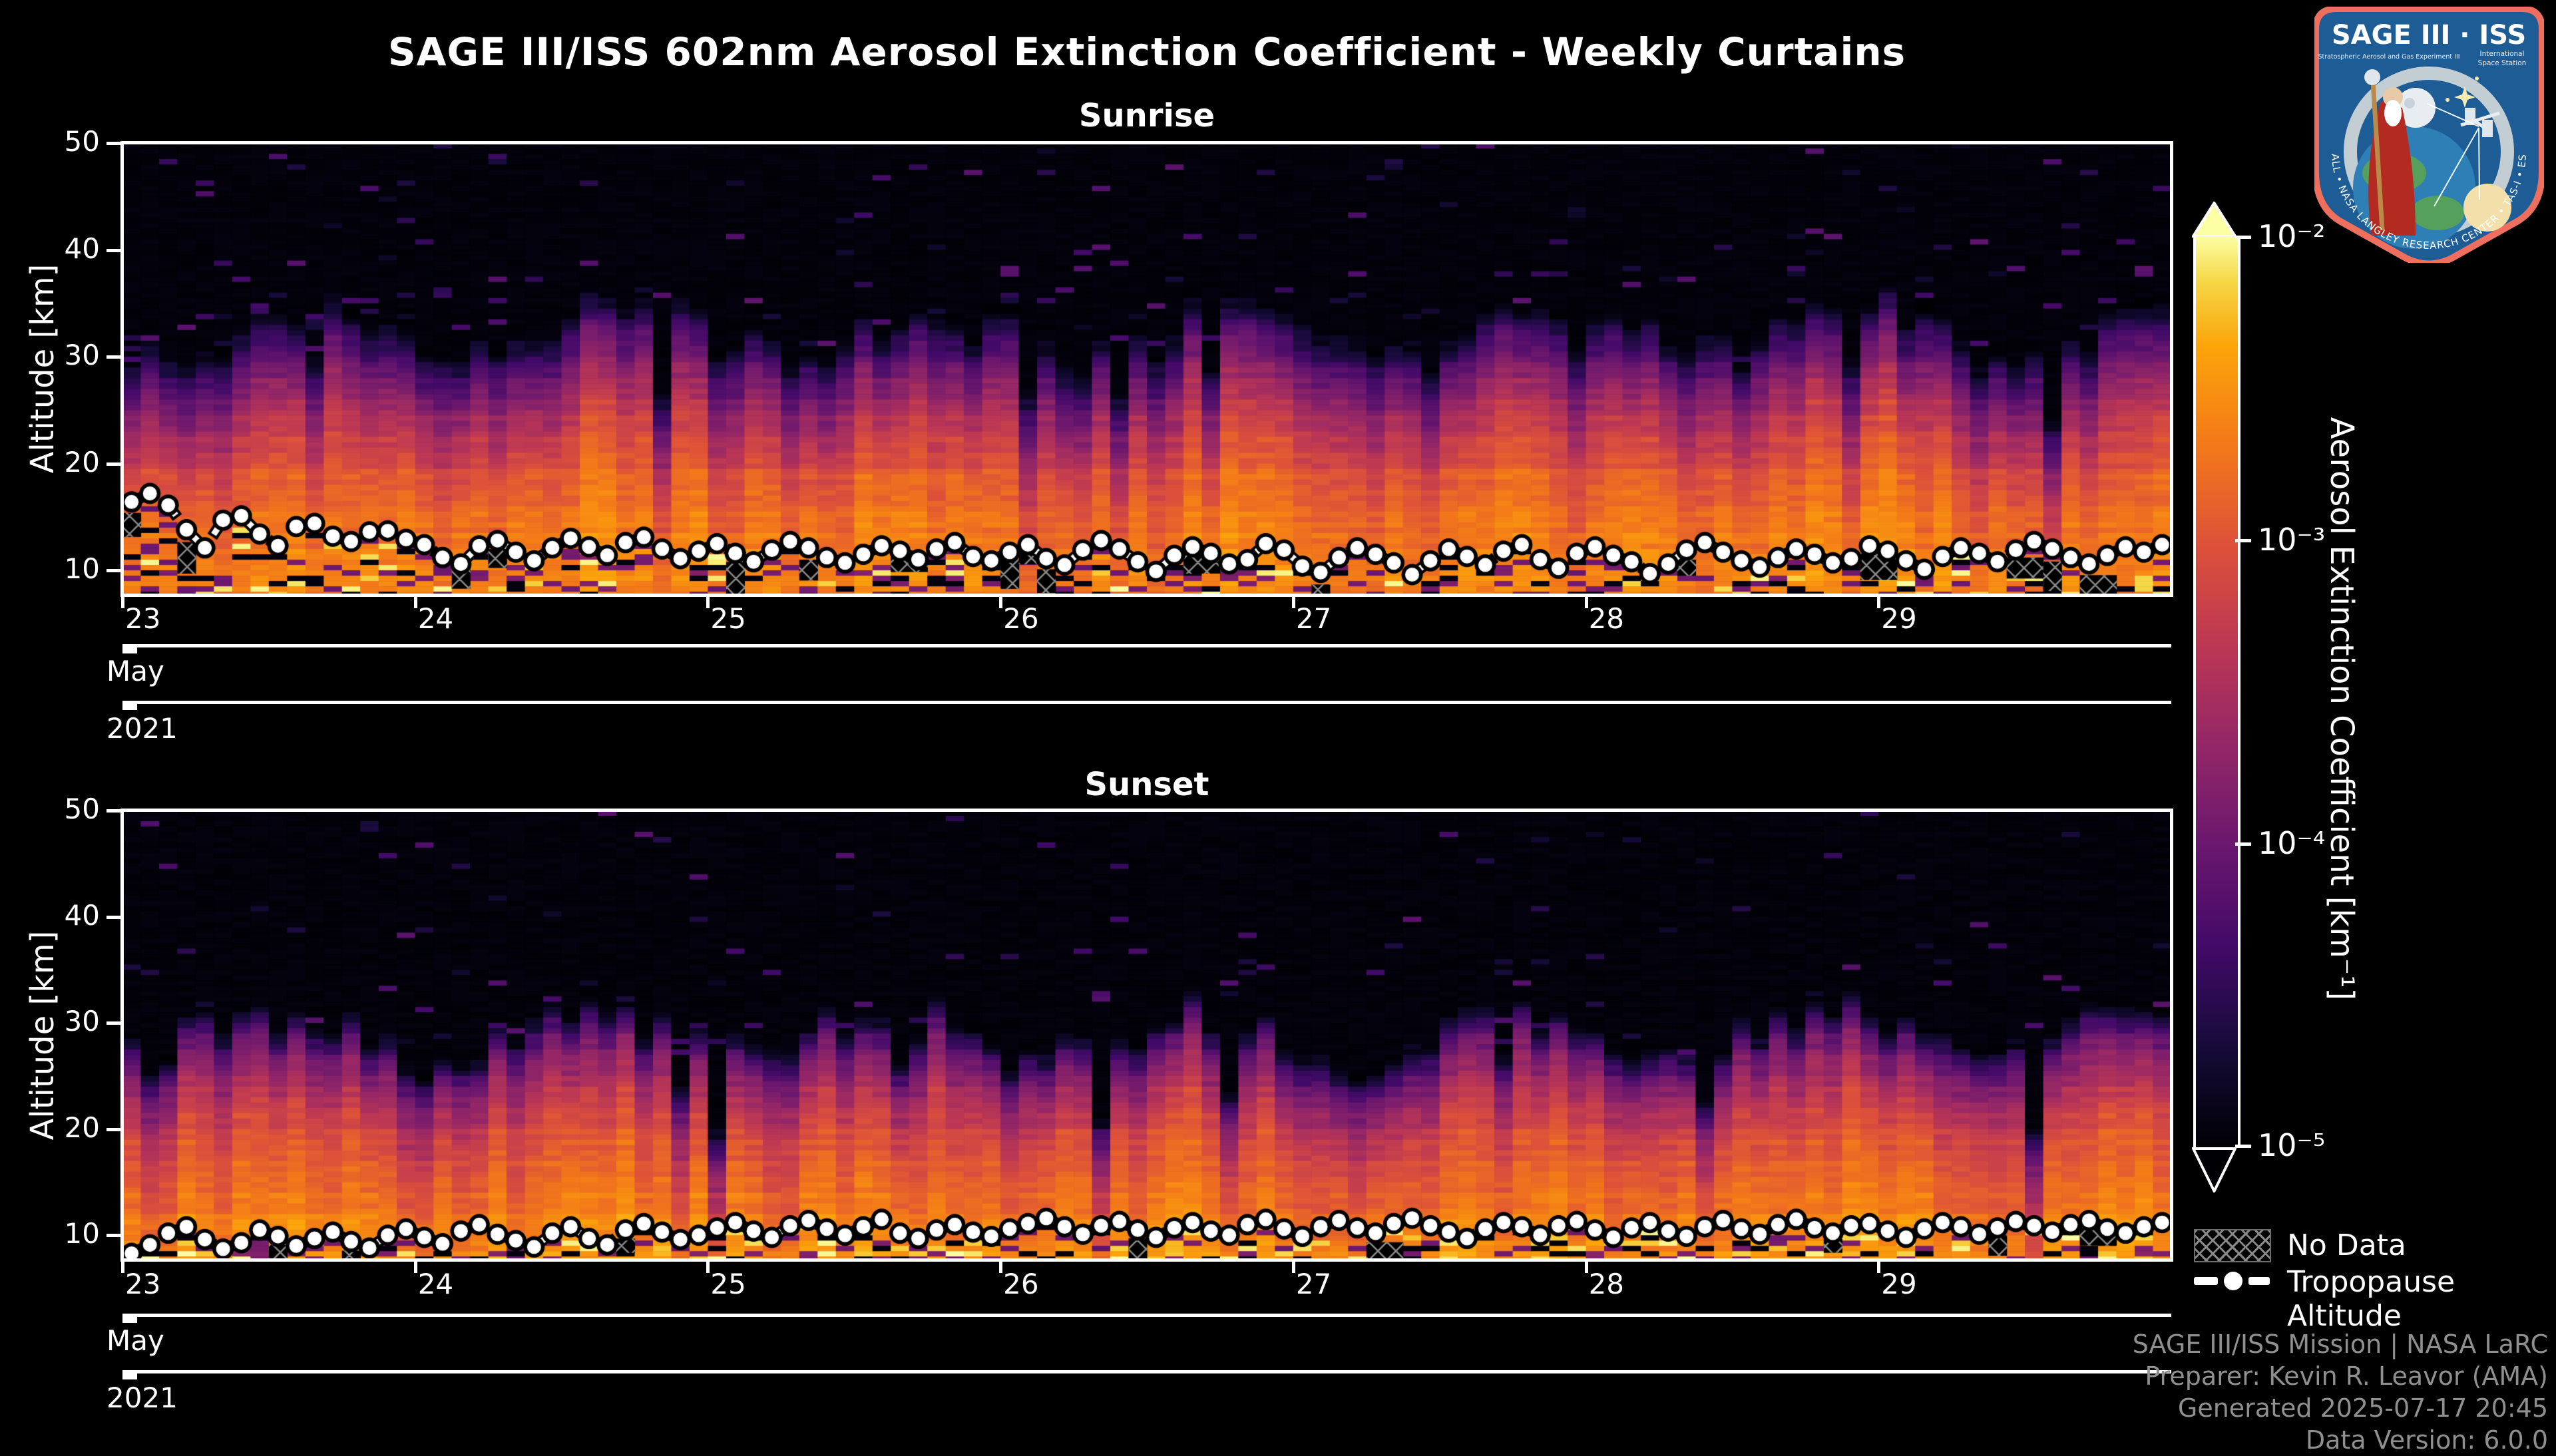 The height and width of the screenshot is (1456, 2556). What do you see at coordinates (2362, 1408) in the screenshot?
I see `attribution-line-3: Generated 2025-07-17 20:45` at bounding box center [2362, 1408].